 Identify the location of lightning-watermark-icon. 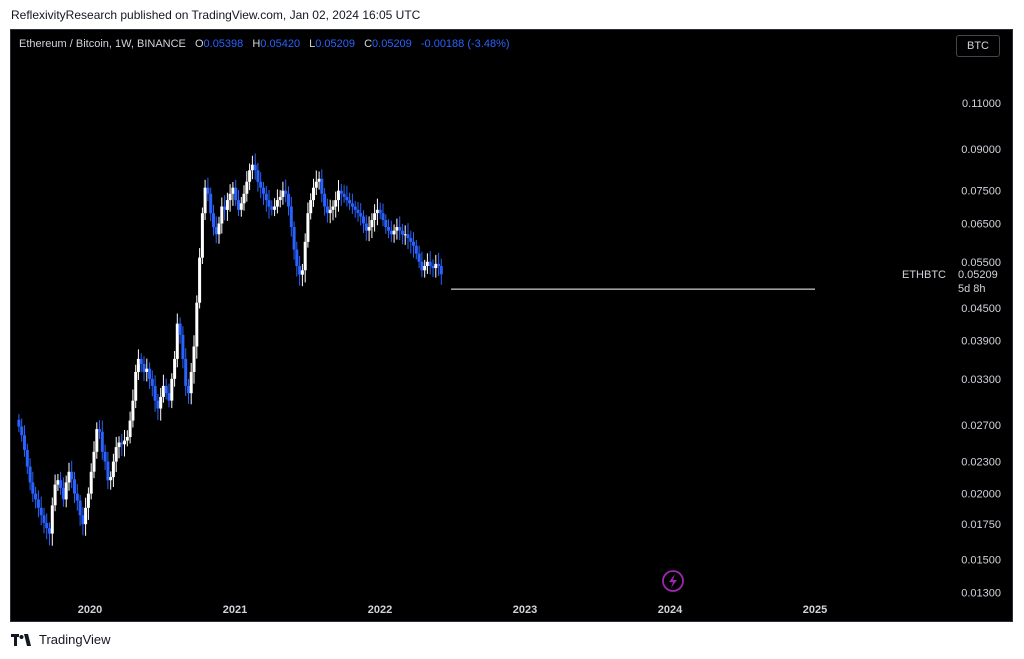
(673, 581).